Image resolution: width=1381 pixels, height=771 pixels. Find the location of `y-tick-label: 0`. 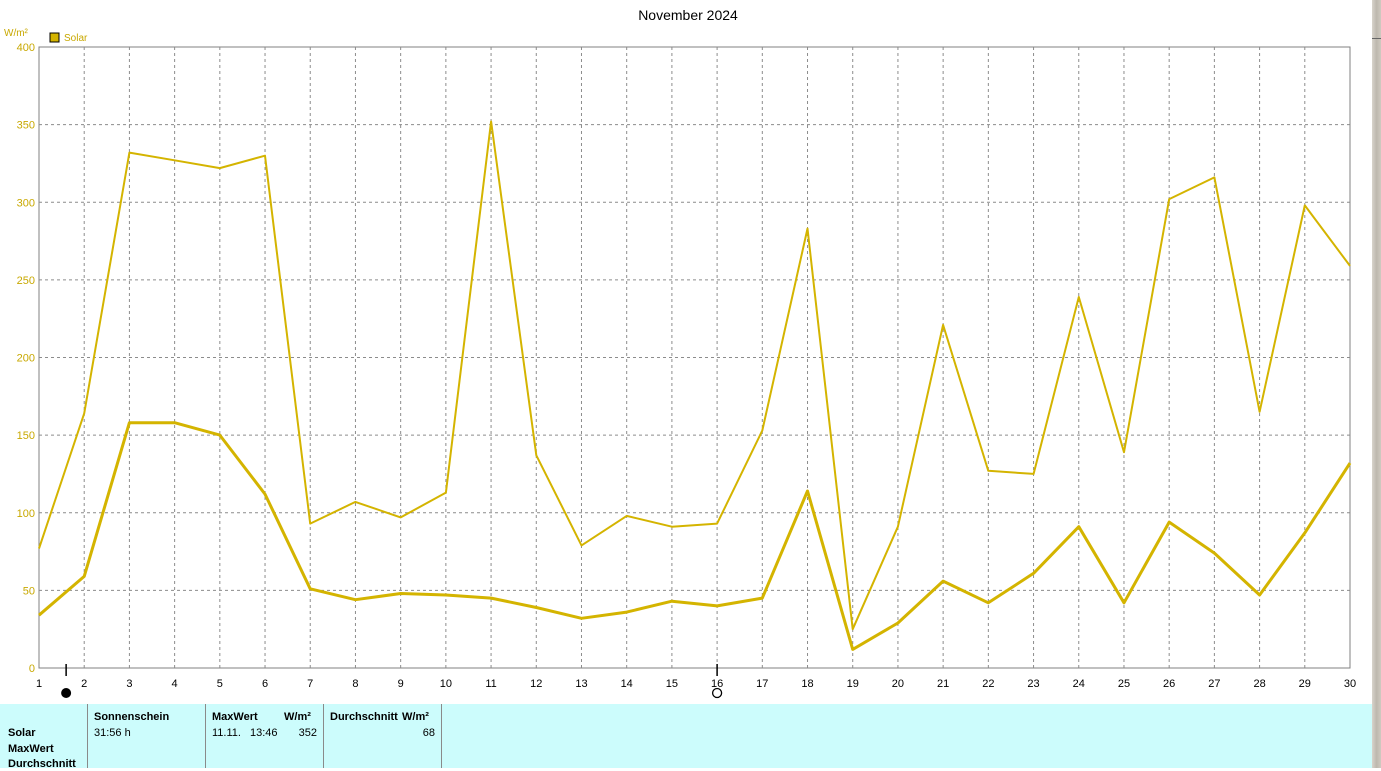

y-tick-label: 0 is located at coordinates (32, 669).